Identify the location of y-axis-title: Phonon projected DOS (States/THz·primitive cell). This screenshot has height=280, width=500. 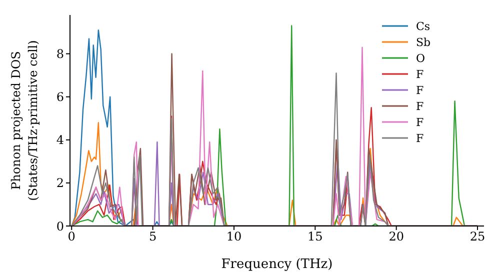
(24, 120).